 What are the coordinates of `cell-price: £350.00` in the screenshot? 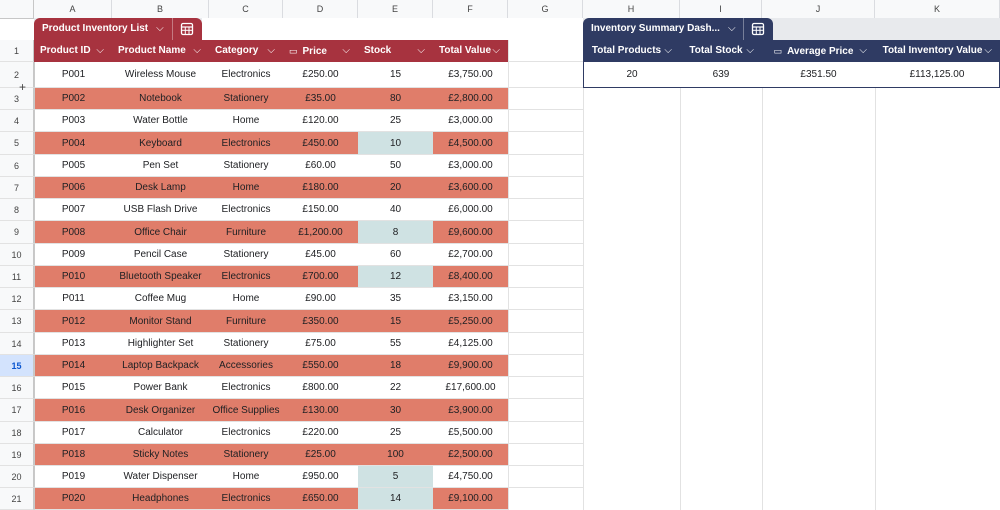 It's located at (320, 321).